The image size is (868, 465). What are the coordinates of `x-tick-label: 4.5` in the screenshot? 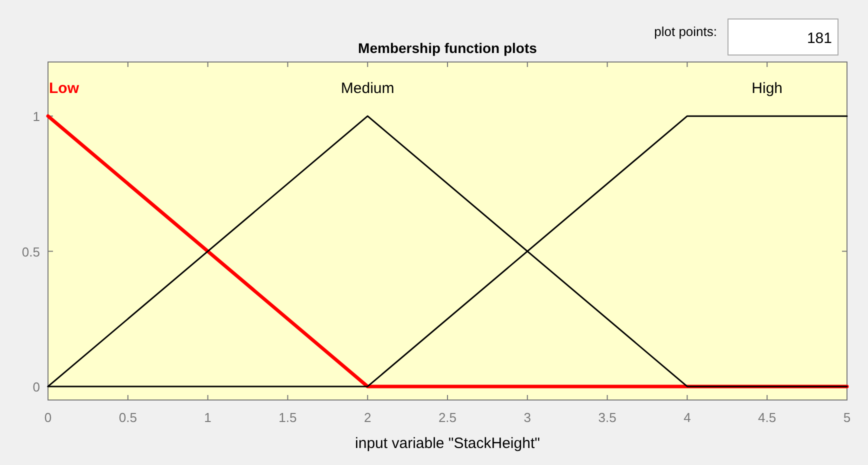 It's located at (767, 417).